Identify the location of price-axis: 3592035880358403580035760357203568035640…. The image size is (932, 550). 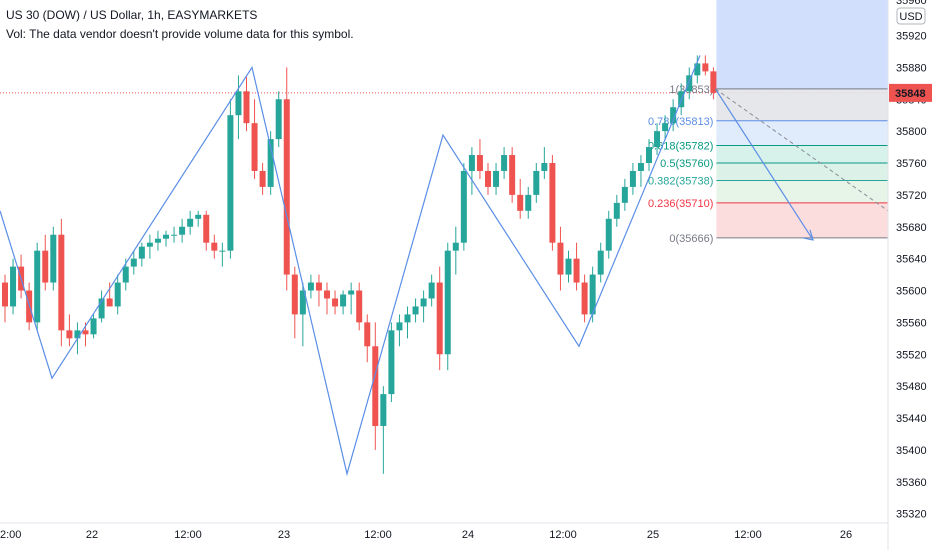
(909, 275).